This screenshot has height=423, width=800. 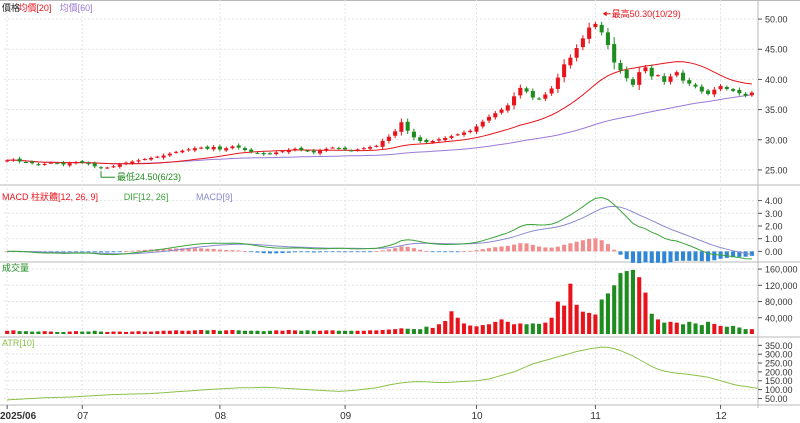 I want to click on legend-entry: DIF[12, 26], so click(x=146, y=197).